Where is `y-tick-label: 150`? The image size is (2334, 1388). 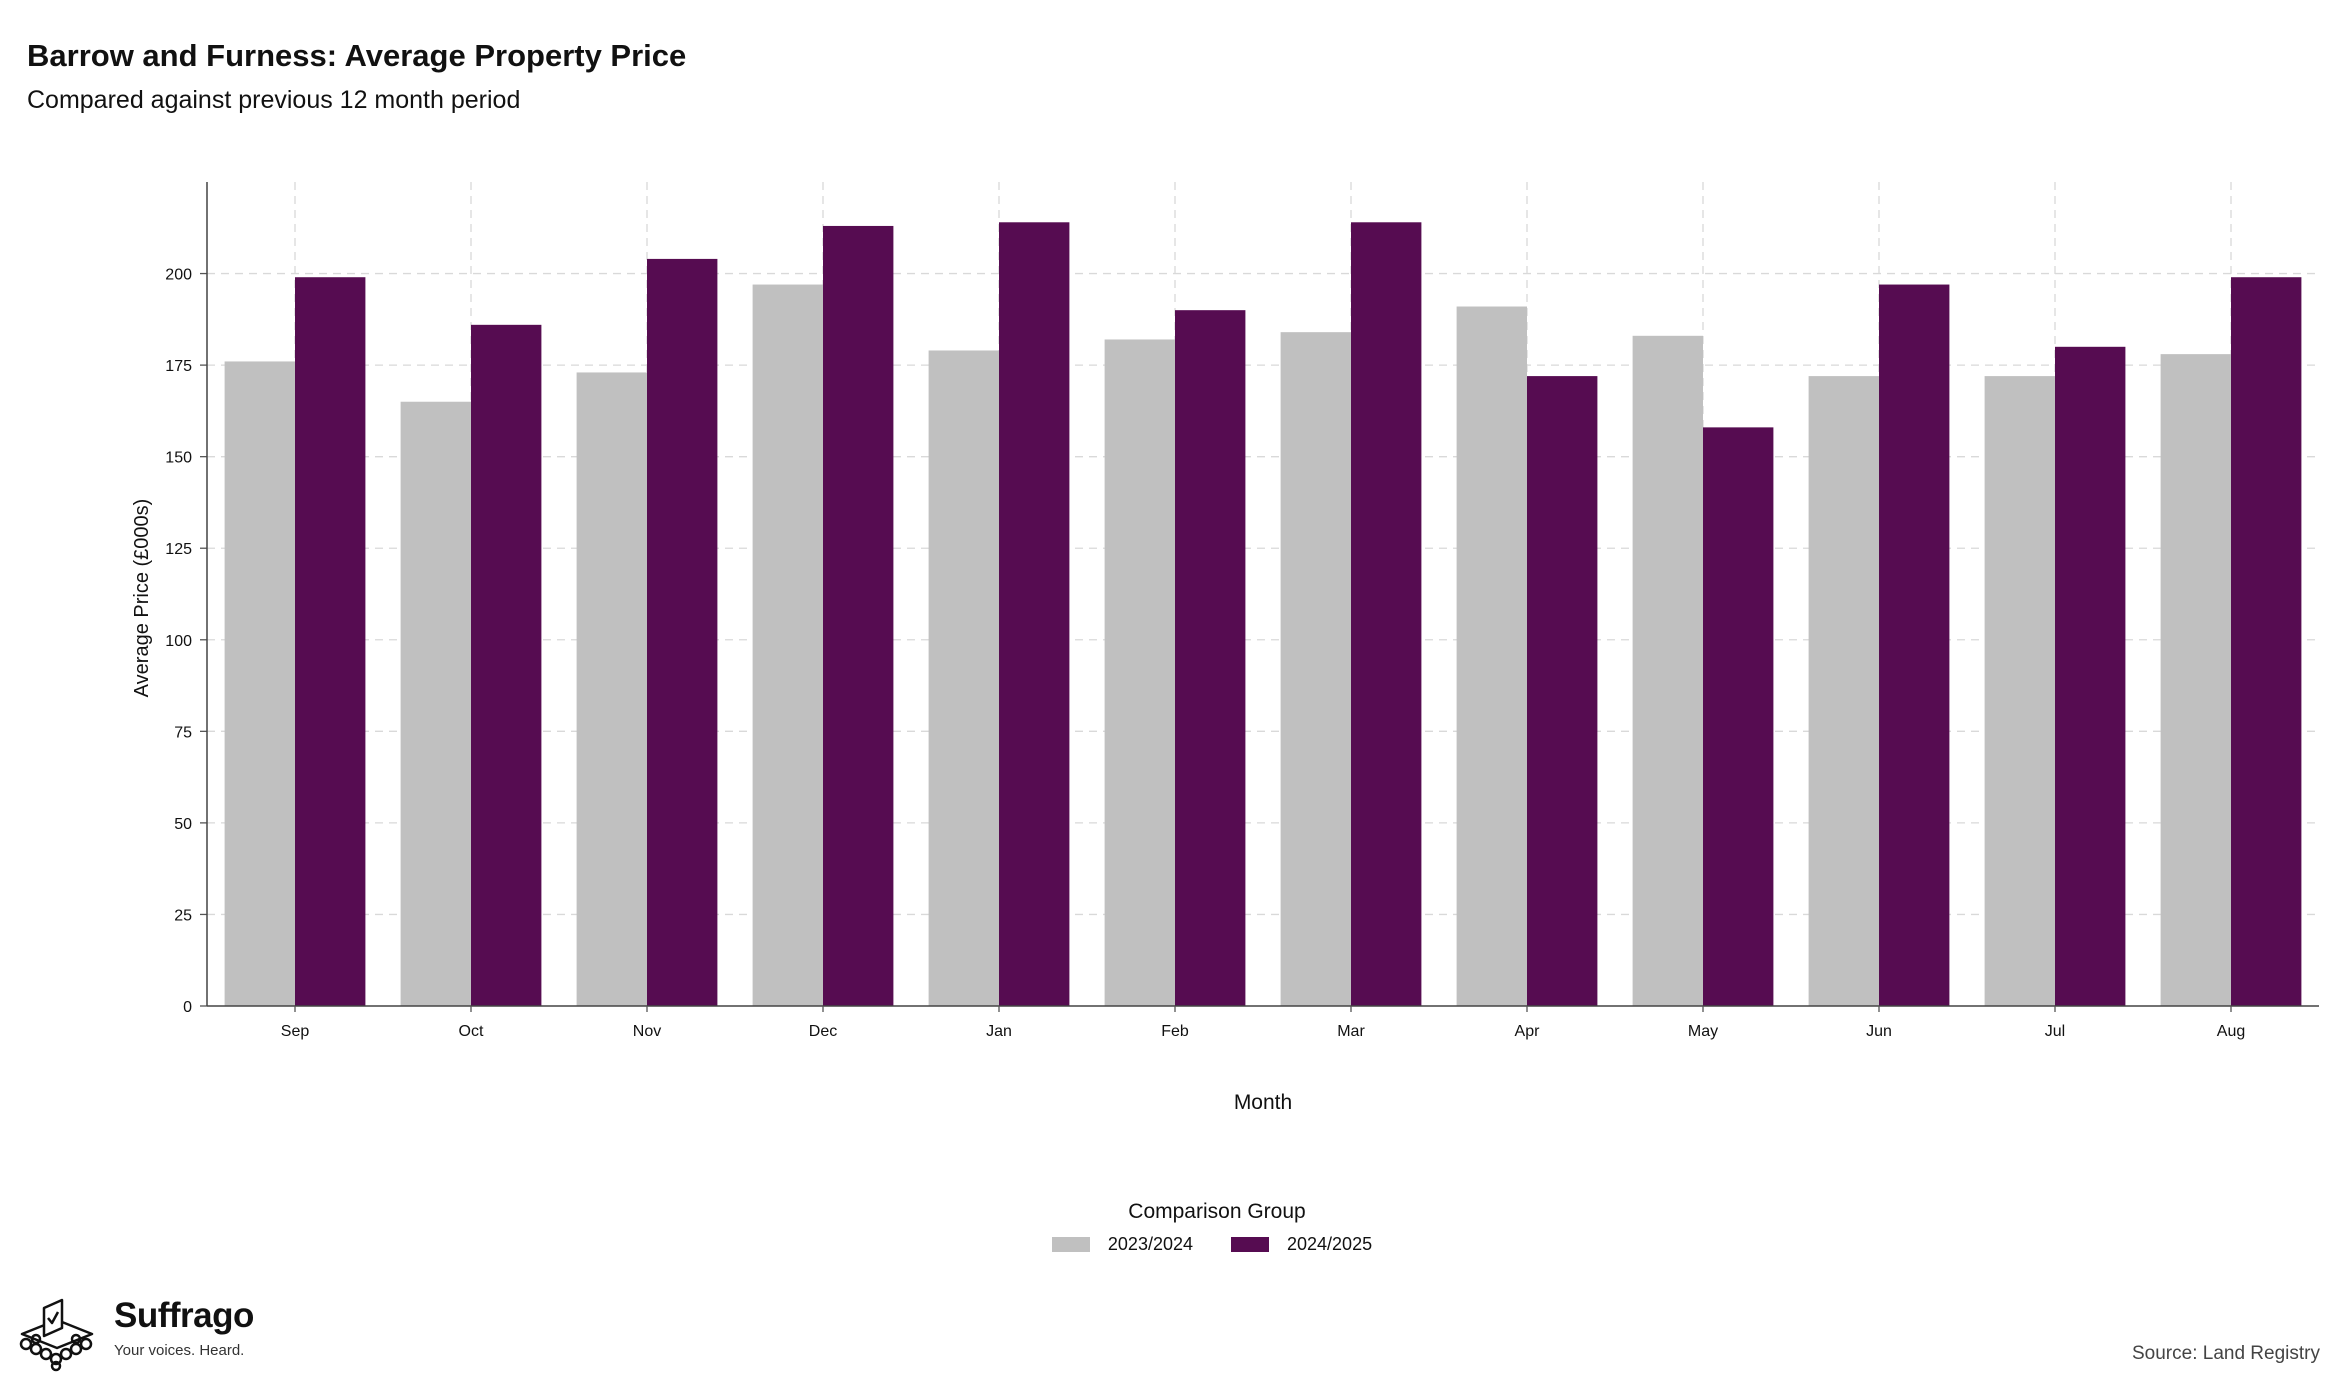 y-tick-label: 150 is located at coordinates (178, 458).